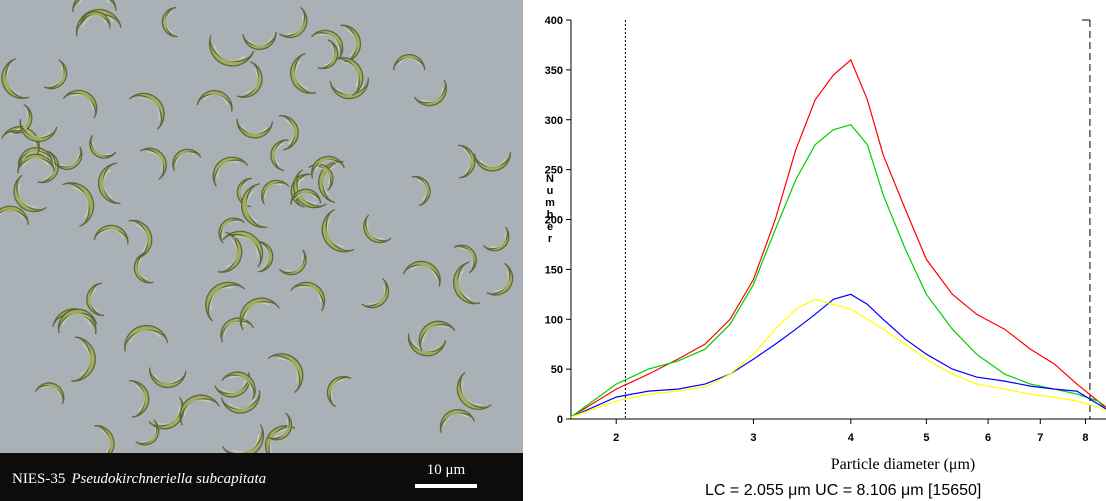 Image resolution: width=1106 pixels, height=501 pixels. What do you see at coordinates (554, 320) in the screenshot?
I see `y-tick-label: 100` at bounding box center [554, 320].